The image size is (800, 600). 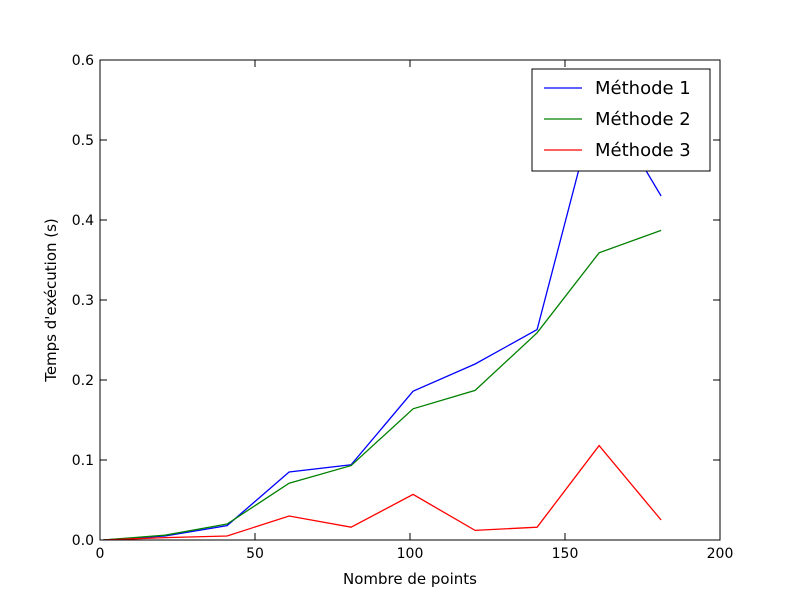 I want to click on x-tick-label: 150, so click(x=565, y=554).